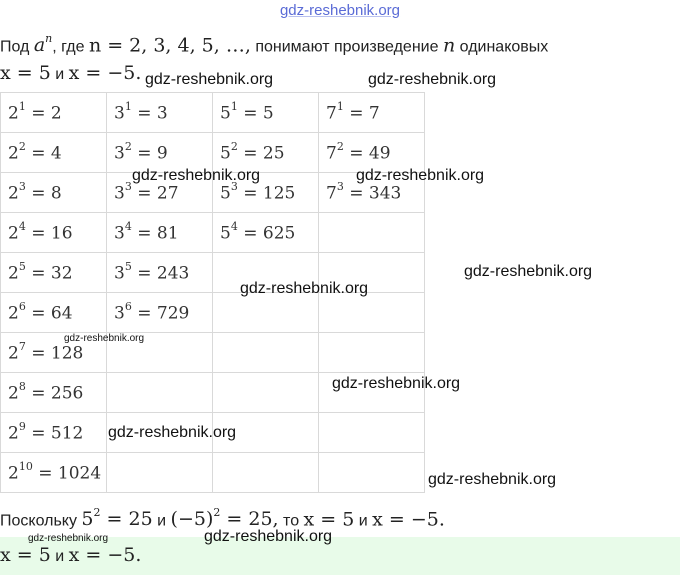 This screenshot has height=575, width=680. I want to click on table-cell: 35 = 243, so click(159, 272).